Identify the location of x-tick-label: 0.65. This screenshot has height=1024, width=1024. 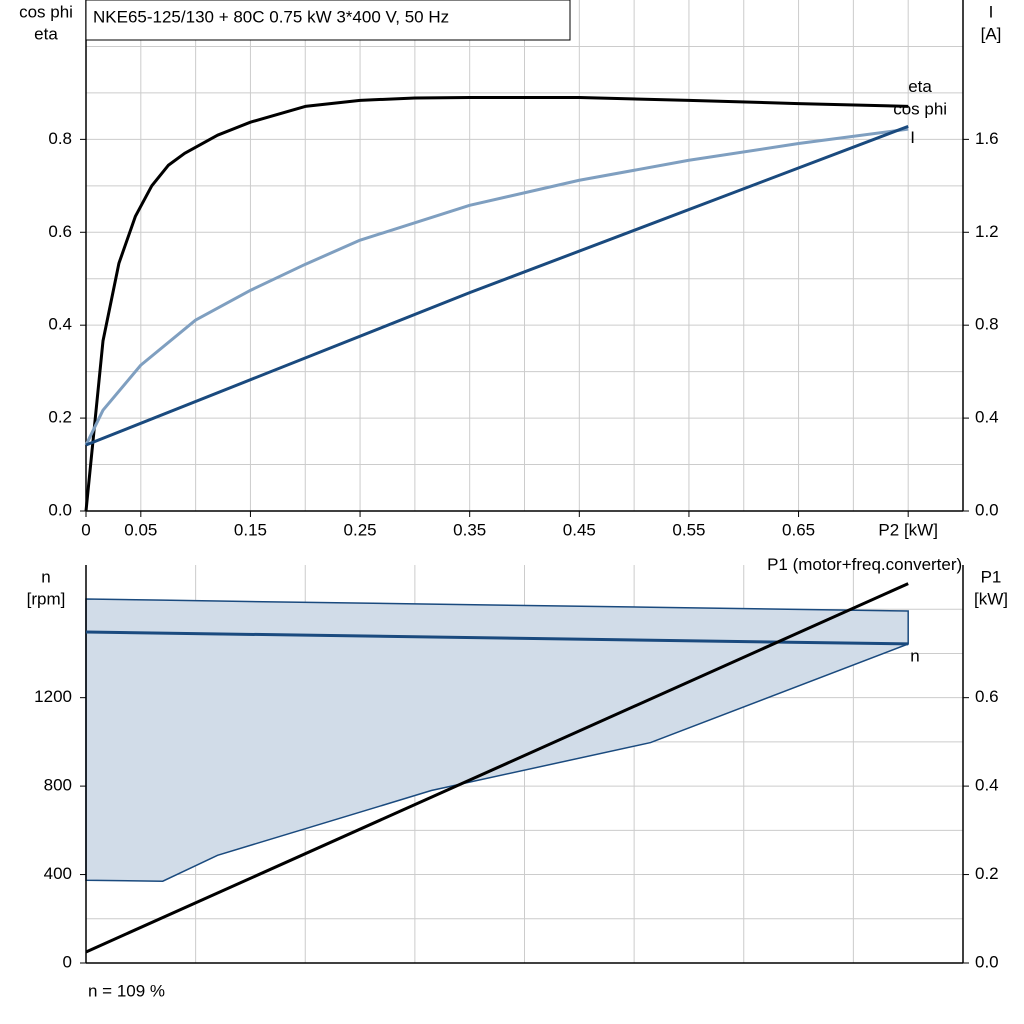
(798, 529).